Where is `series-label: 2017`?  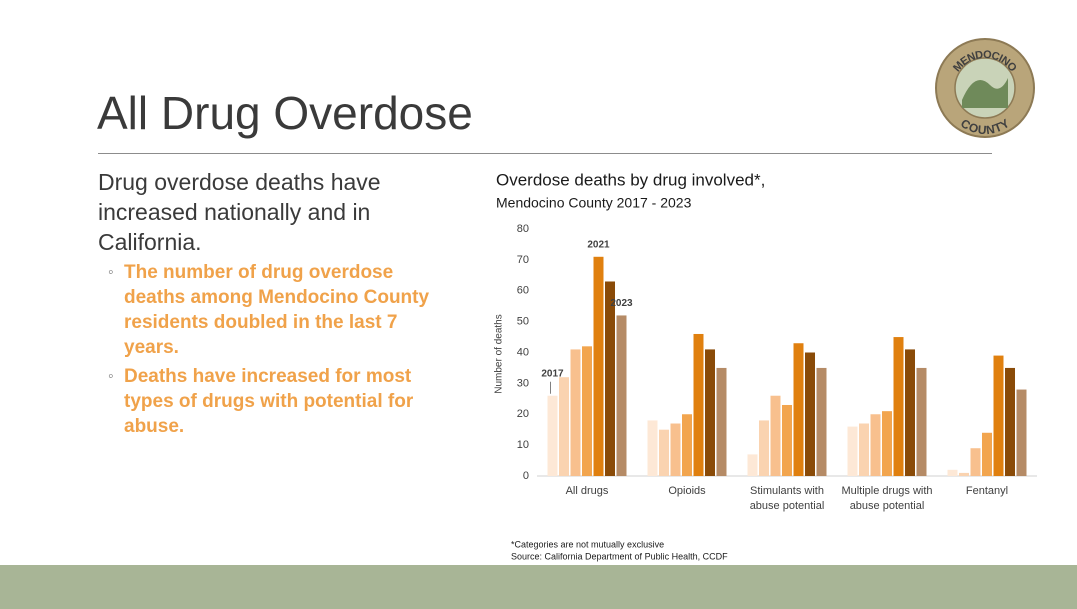
series-label: 2017 is located at coordinates (552, 373).